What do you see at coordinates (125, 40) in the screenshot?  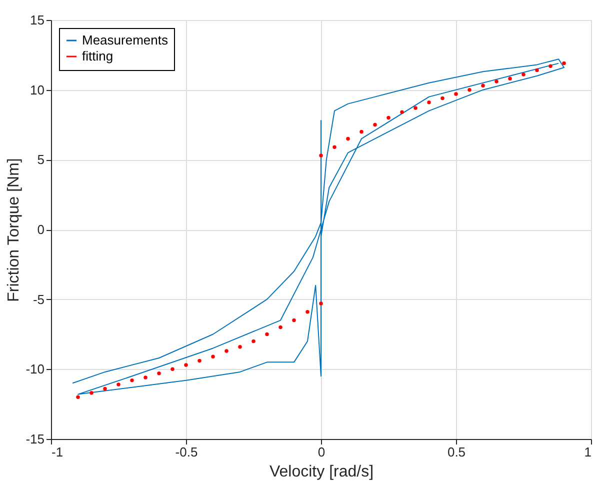 I see `legend-label: Measurements` at bounding box center [125, 40].